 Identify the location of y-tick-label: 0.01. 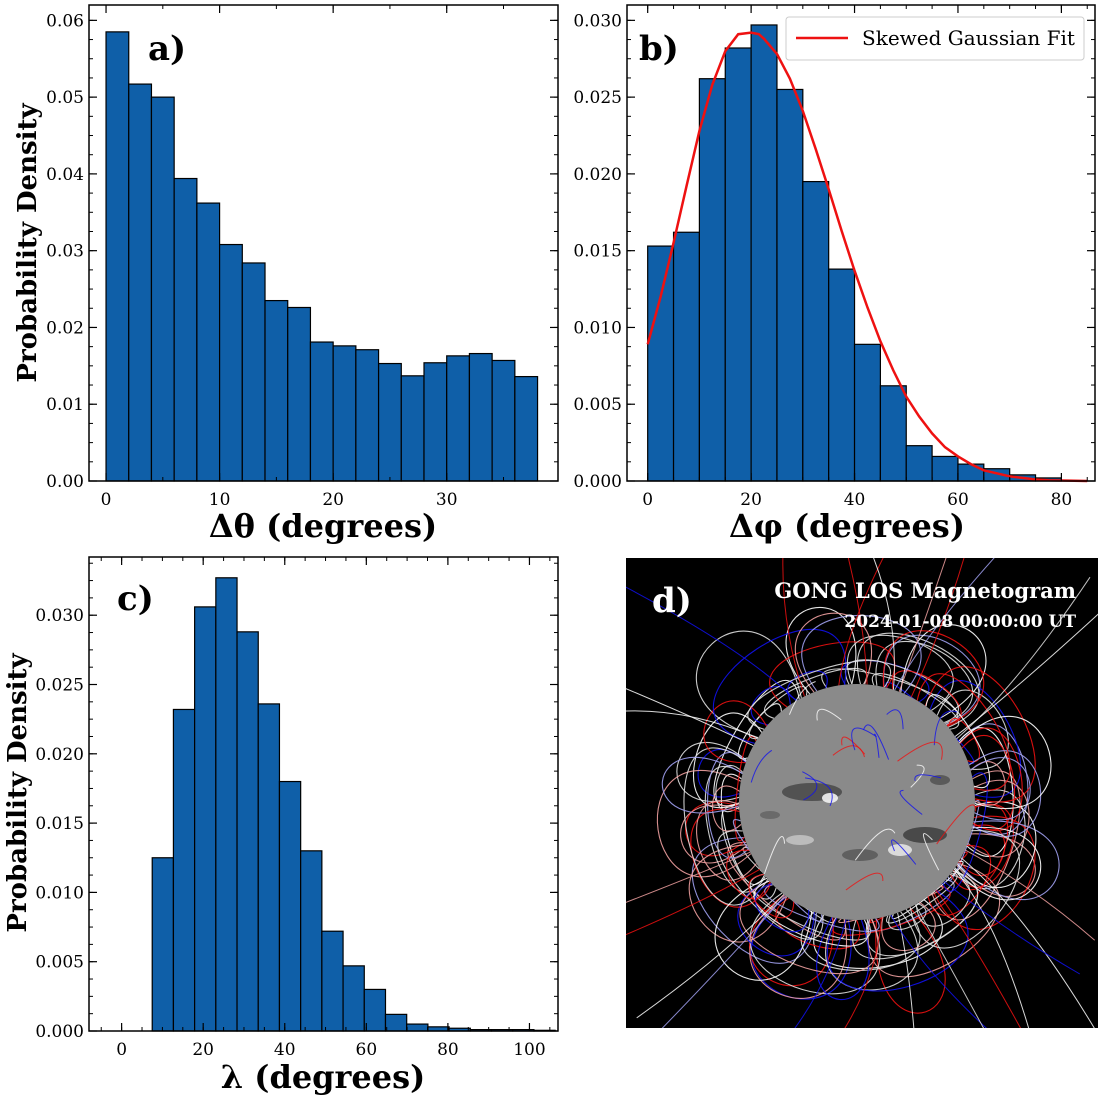
(65, 405).